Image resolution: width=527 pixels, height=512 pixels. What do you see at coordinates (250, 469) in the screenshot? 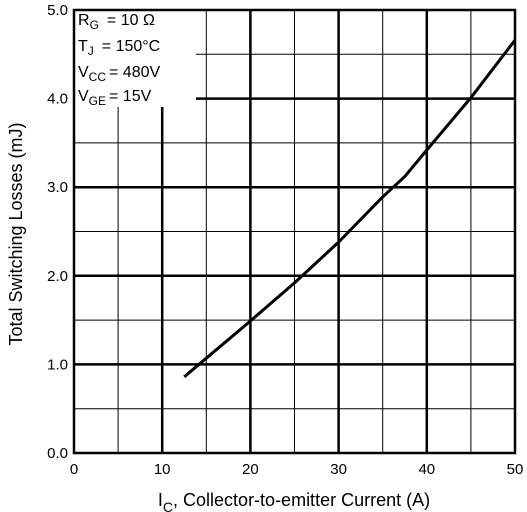
I see `x-tick-label: 20` at bounding box center [250, 469].